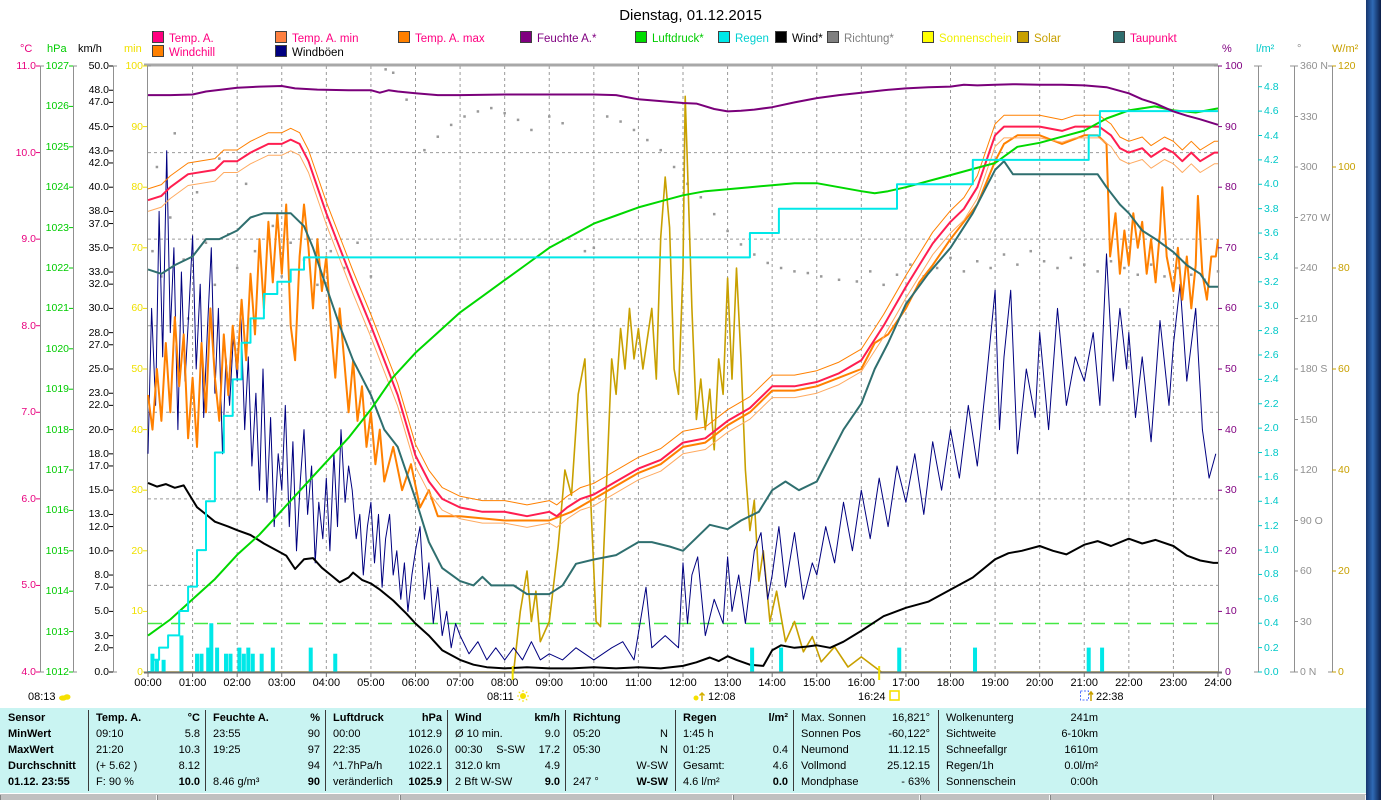 This screenshot has width=1381, height=800. Describe the element at coordinates (31, 750) in the screenshot. I see `table-row-label: MaxWert` at that location.